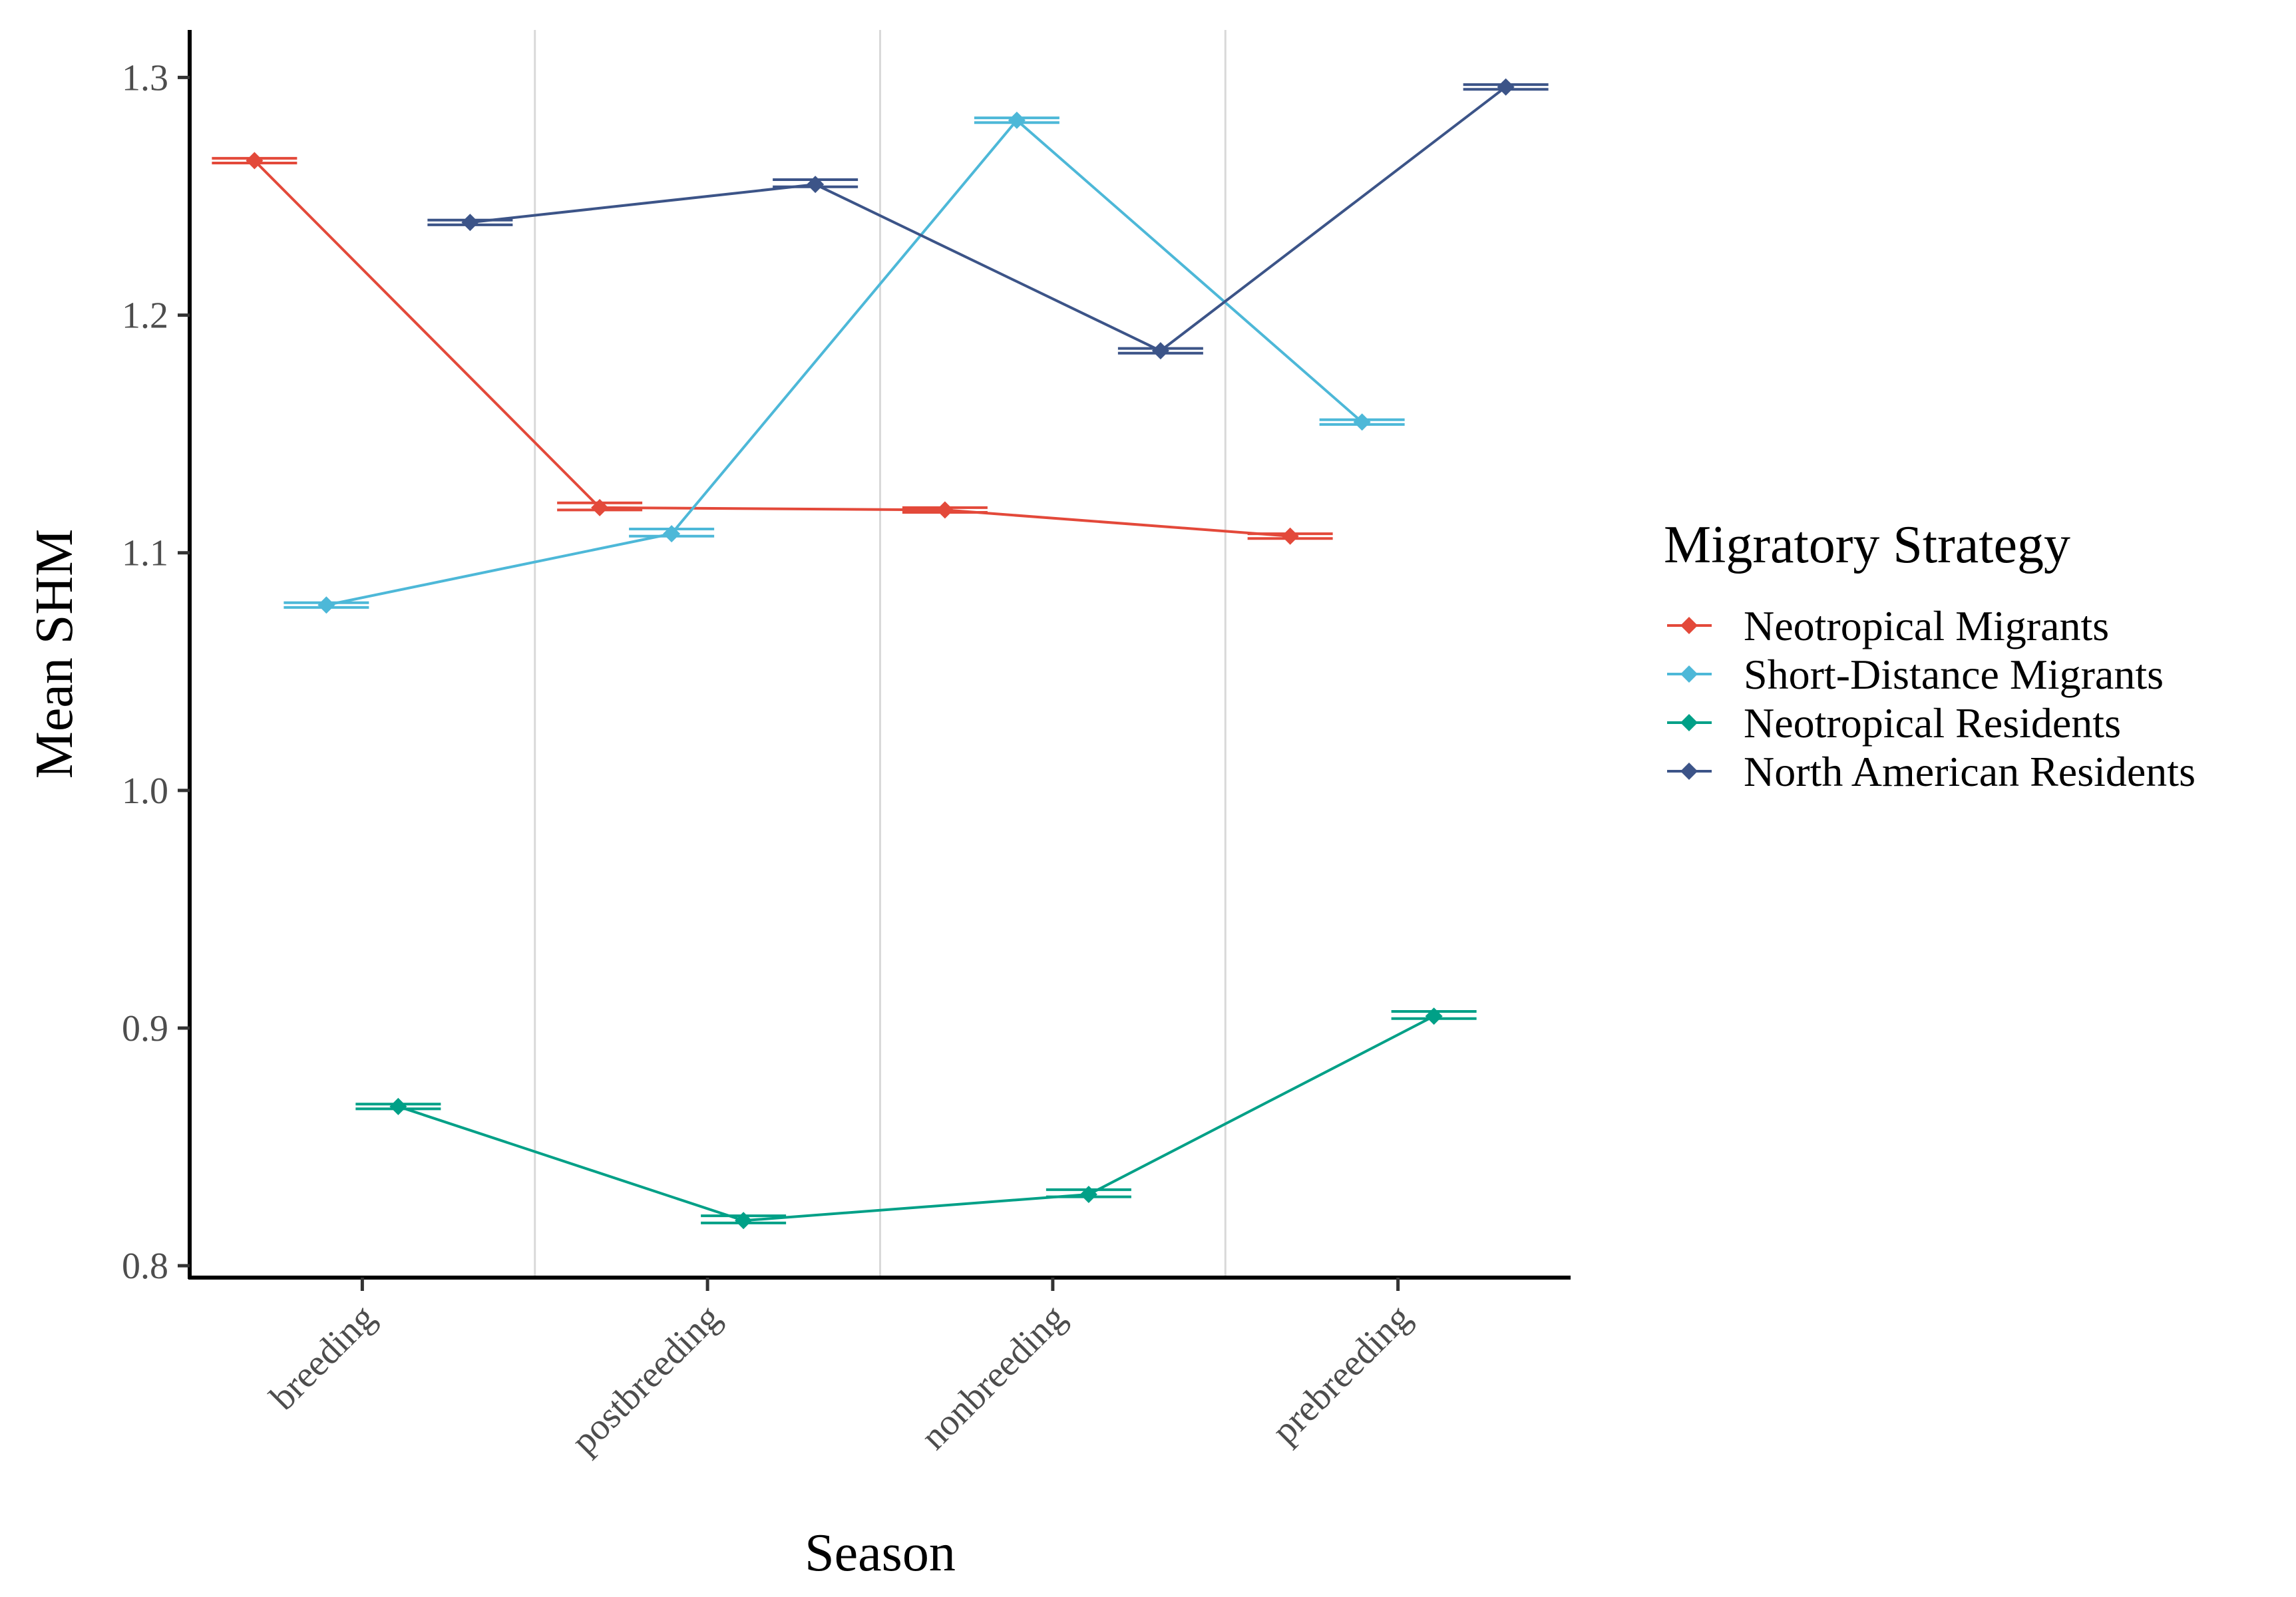 This screenshot has width=2296, height=1597. I want to click on series-north-american-residents, so click(988, 219).